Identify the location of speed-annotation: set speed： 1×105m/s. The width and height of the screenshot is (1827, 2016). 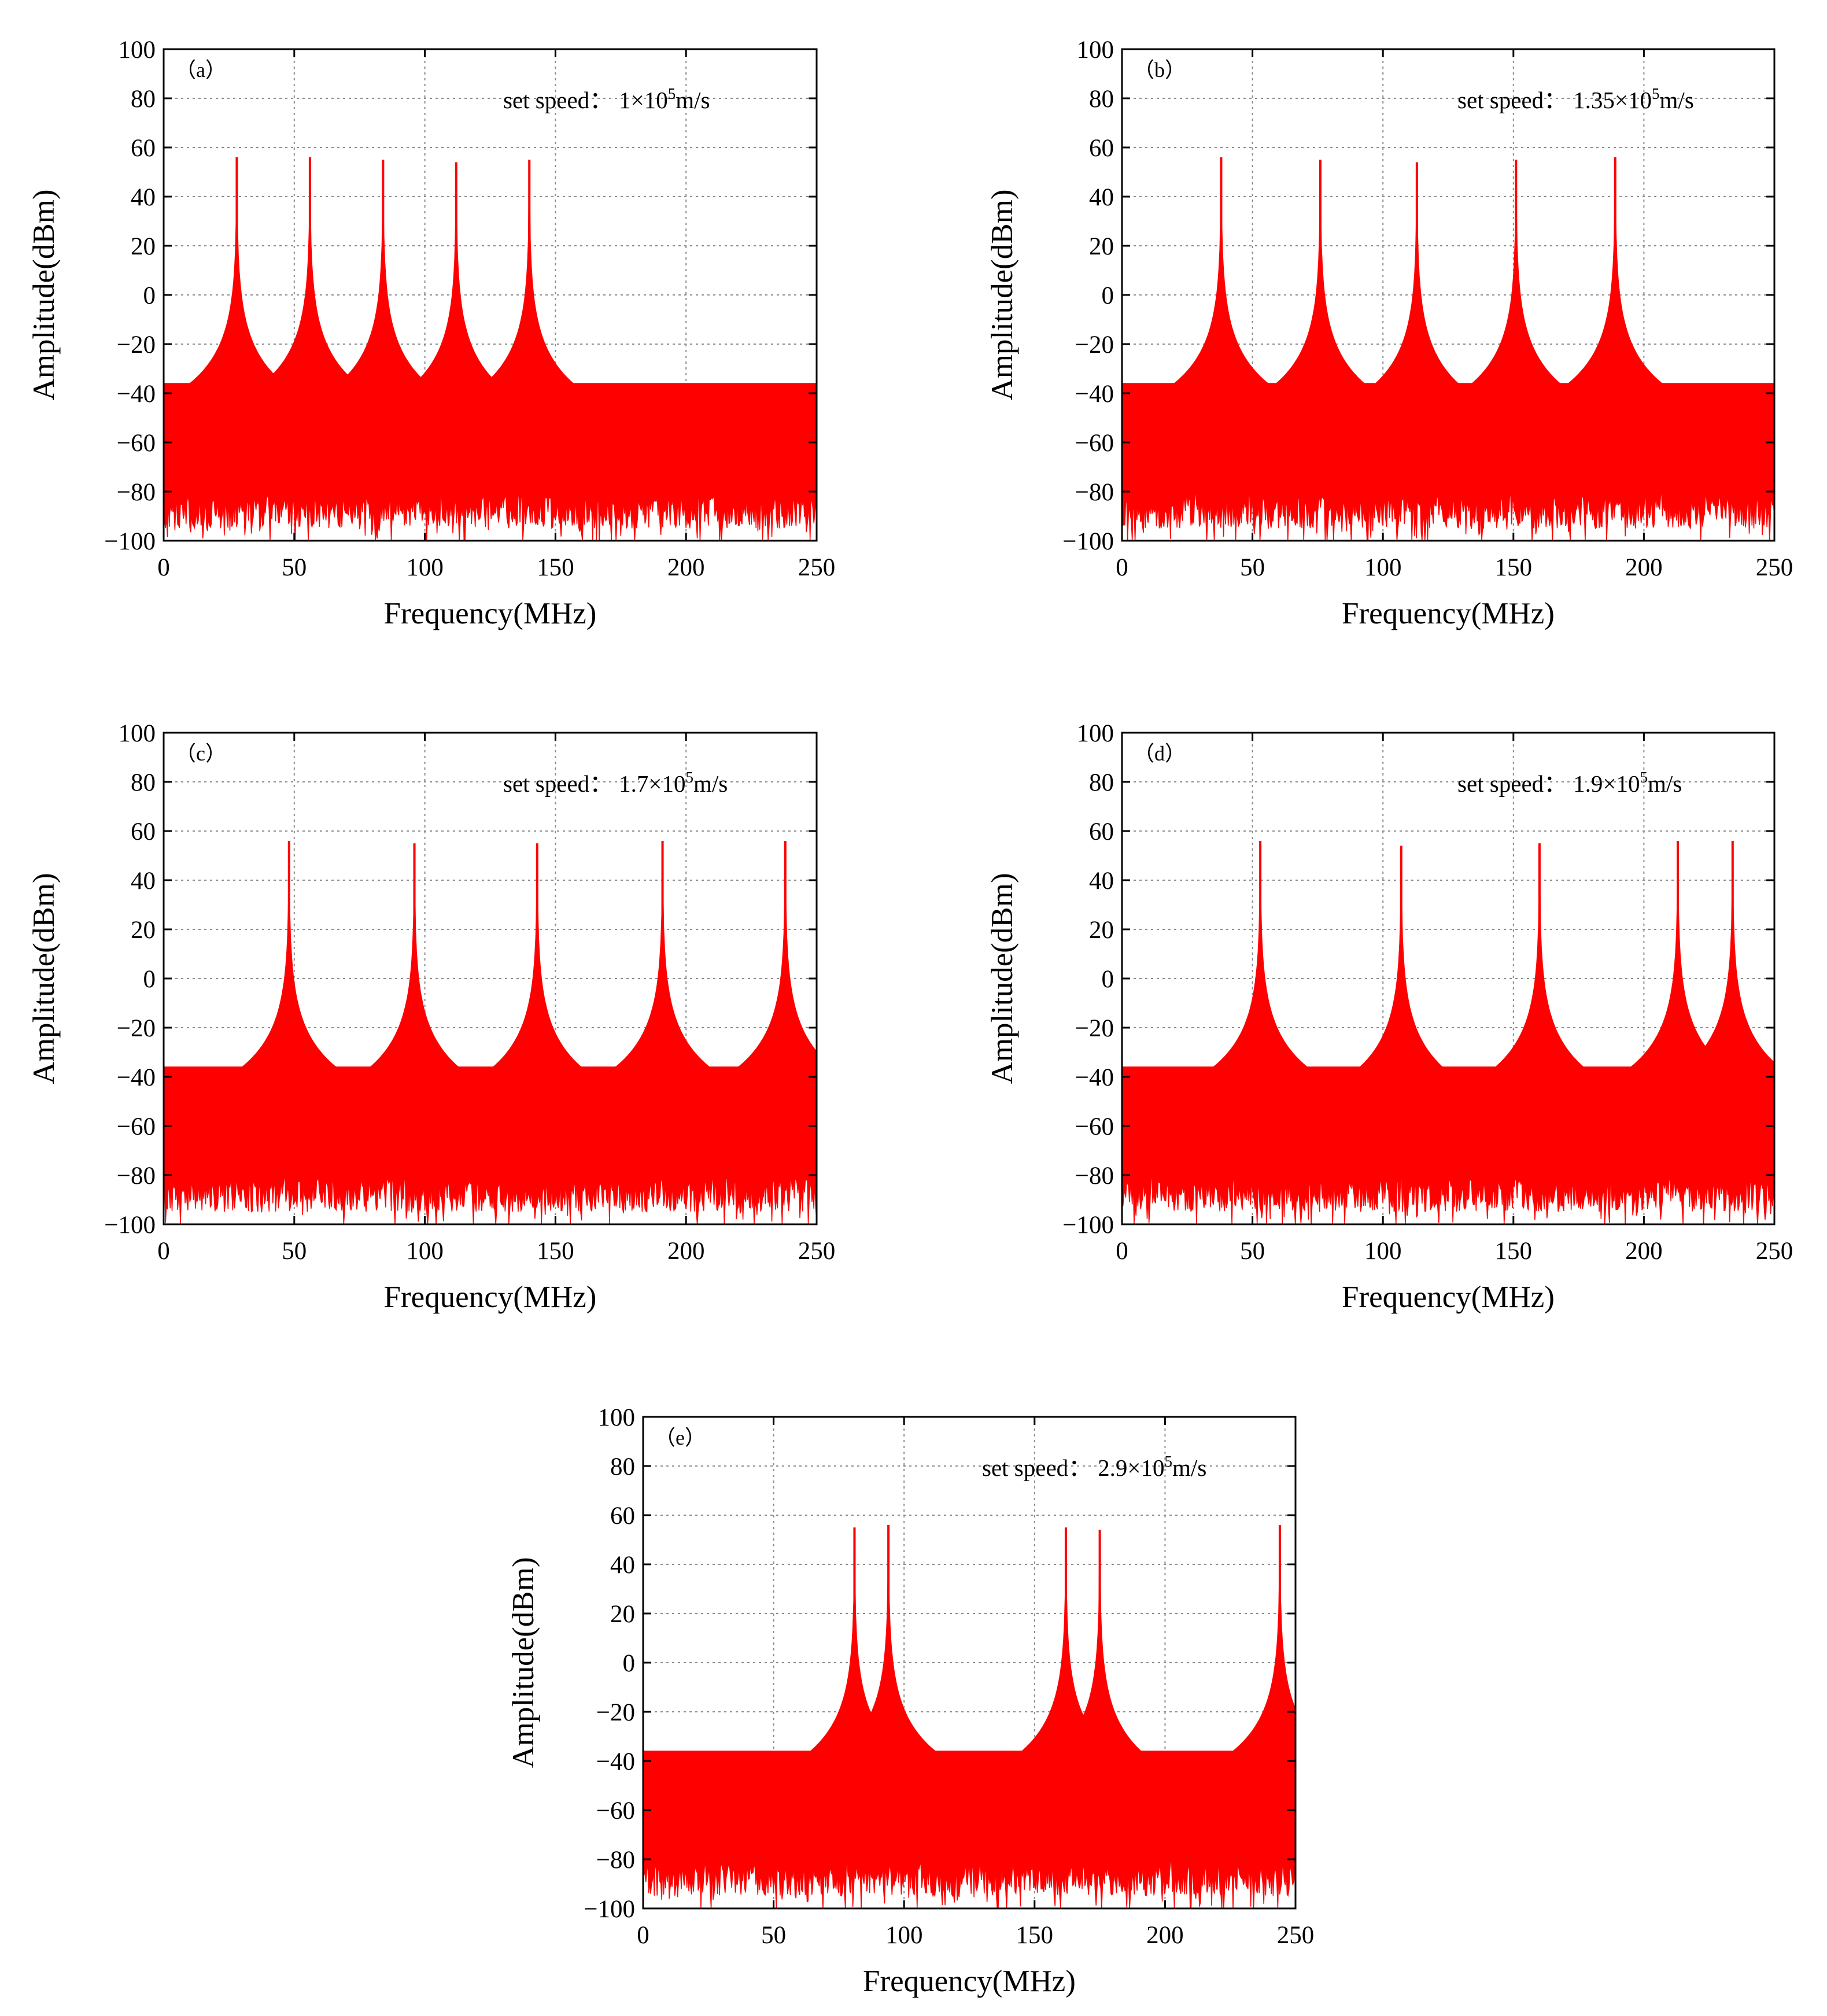
(606, 99).